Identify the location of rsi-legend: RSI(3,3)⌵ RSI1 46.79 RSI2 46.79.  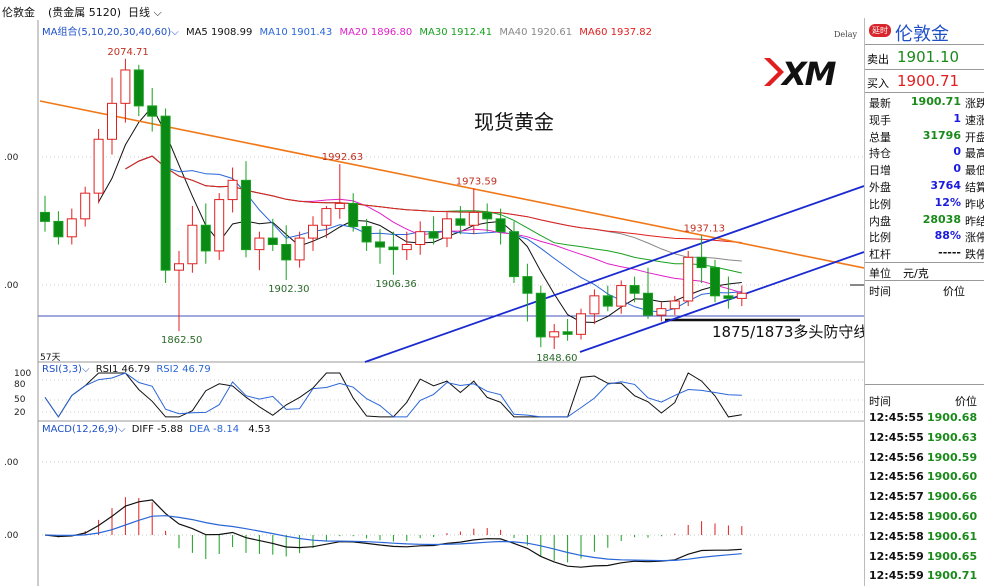
(126, 369).